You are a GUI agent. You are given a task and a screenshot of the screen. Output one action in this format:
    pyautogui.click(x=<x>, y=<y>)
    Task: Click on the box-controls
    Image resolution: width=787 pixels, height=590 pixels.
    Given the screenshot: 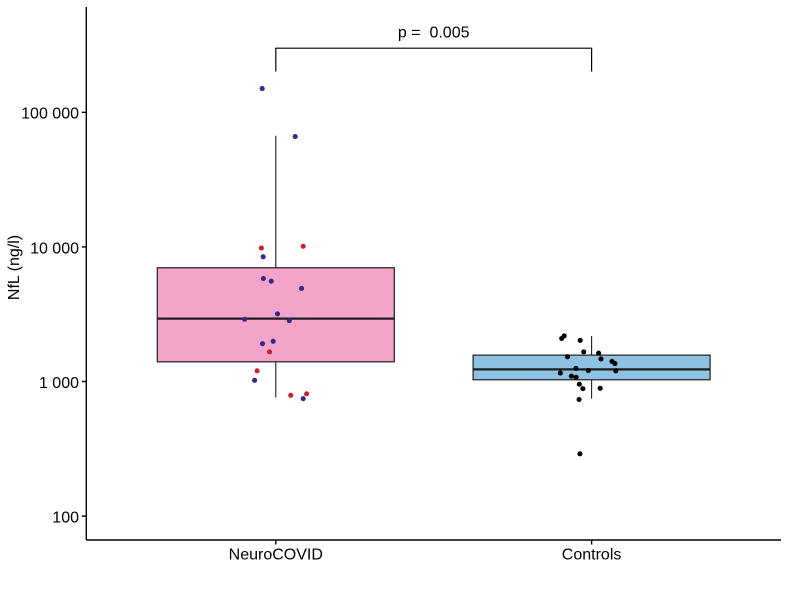 What is the action you would take?
    pyautogui.click(x=591, y=367)
    